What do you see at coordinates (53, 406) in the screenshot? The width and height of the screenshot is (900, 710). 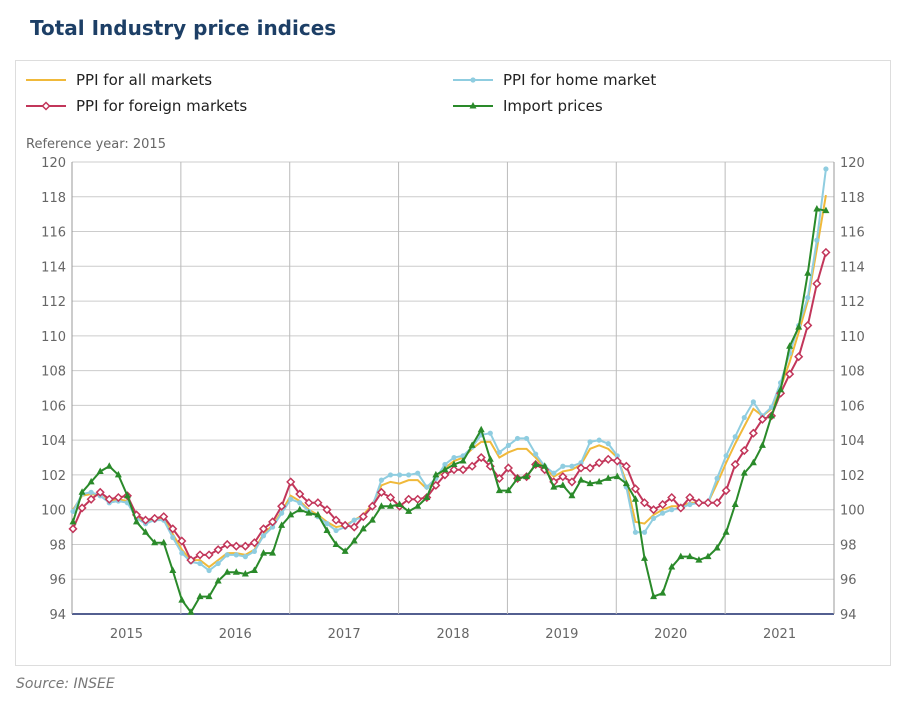 I see `y-tick-label-left: 106` at bounding box center [53, 406].